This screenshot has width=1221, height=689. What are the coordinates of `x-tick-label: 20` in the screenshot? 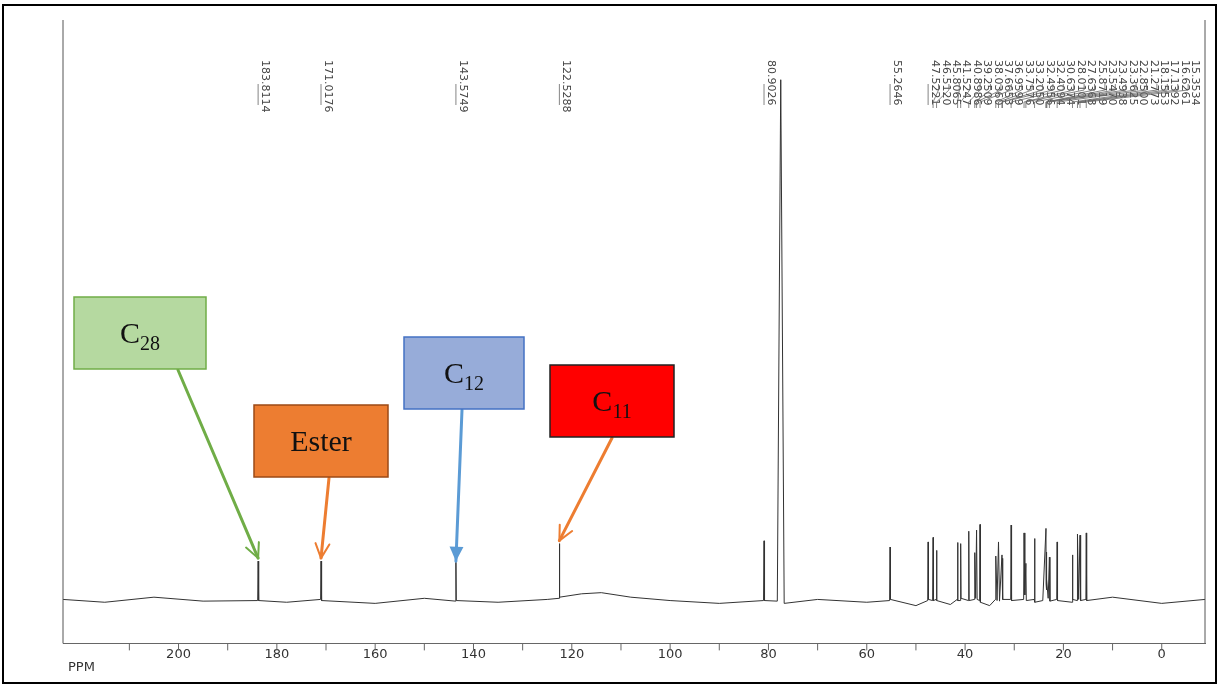 It's located at (1063, 653).